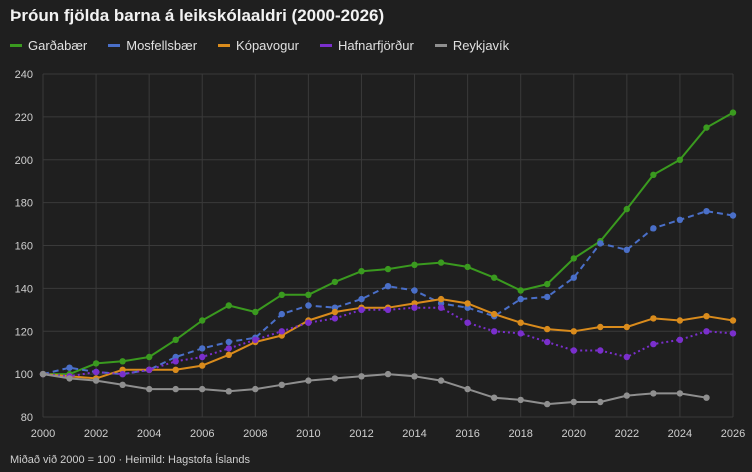  Describe the element at coordinates (258, 45) in the screenshot. I see `legend-item-kopavogur: Kópavogur` at that location.